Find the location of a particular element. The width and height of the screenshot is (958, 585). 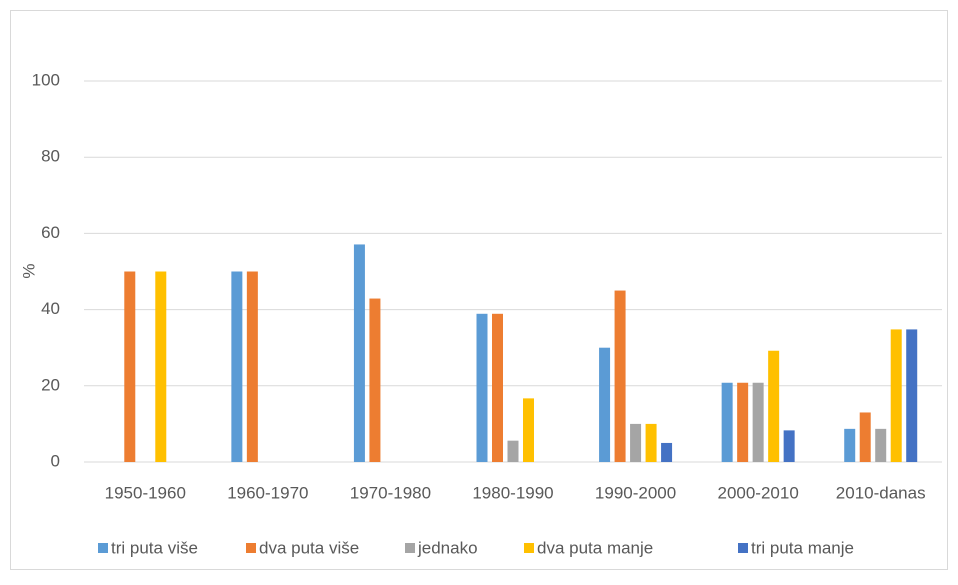

y-tick-label: 20 is located at coordinates (50, 384).